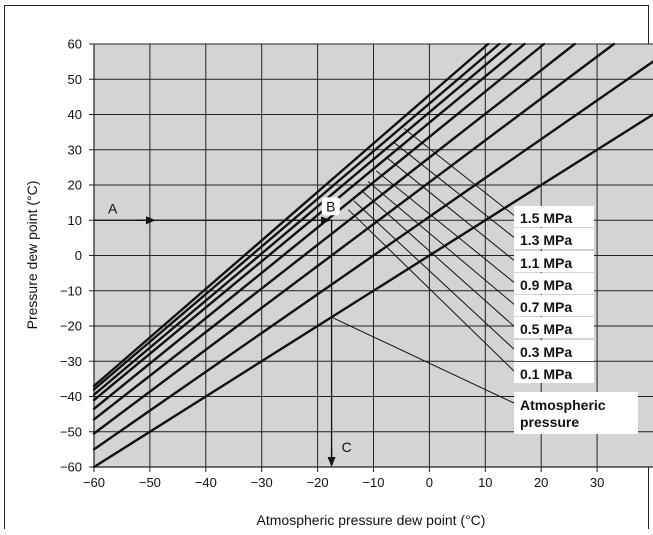 The width and height of the screenshot is (653, 535). What do you see at coordinates (546, 374) in the screenshot?
I see `series-label: 0.1 MPa` at bounding box center [546, 374].